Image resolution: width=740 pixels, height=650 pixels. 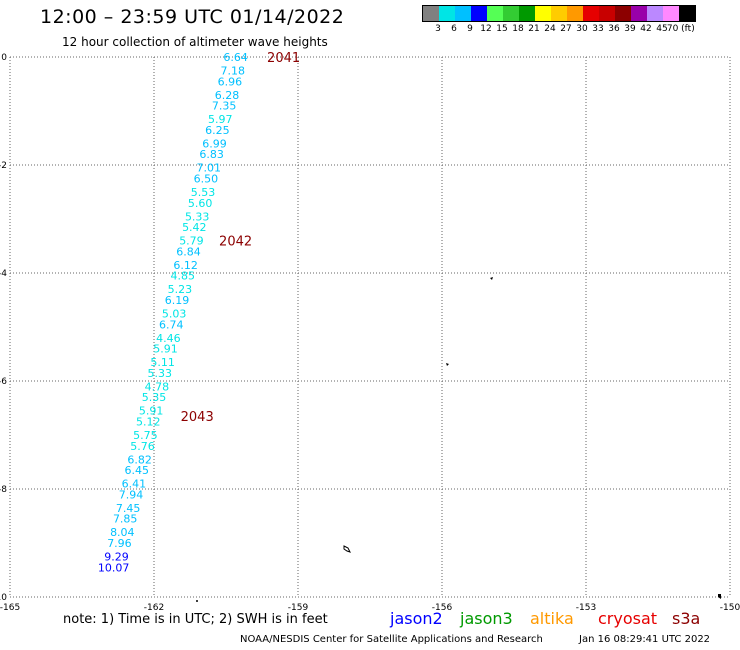 What do you see at coordinates (122, 532) in the screenshot?
I see `wave-height-value: 8.04` at bounding box center [122, 532].